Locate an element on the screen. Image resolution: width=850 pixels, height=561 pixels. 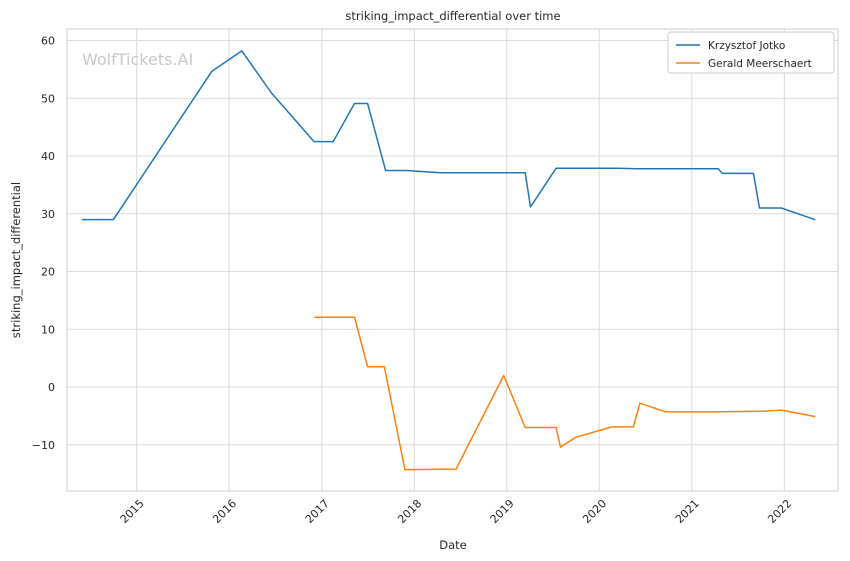
legend-label-jotko: Krzysztof Jotko is located at coordinates (746, 46).